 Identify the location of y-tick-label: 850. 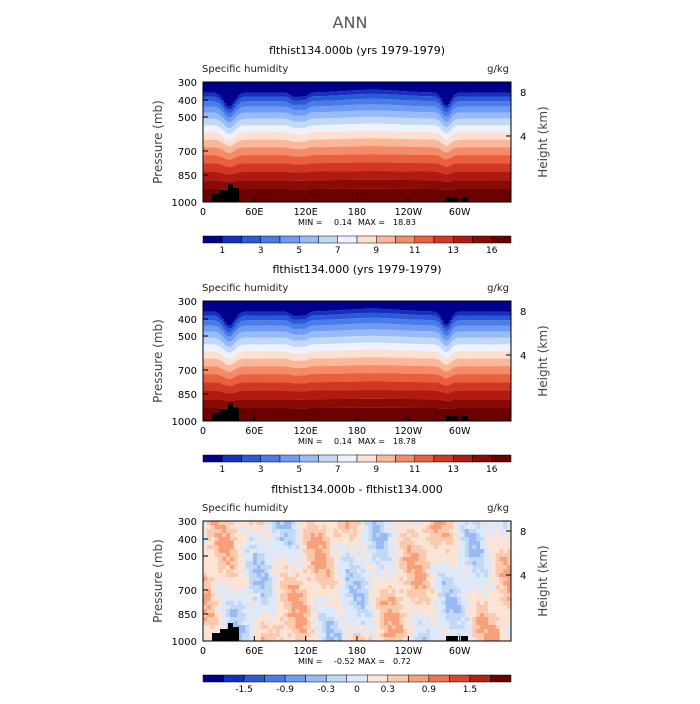
(187, 176).